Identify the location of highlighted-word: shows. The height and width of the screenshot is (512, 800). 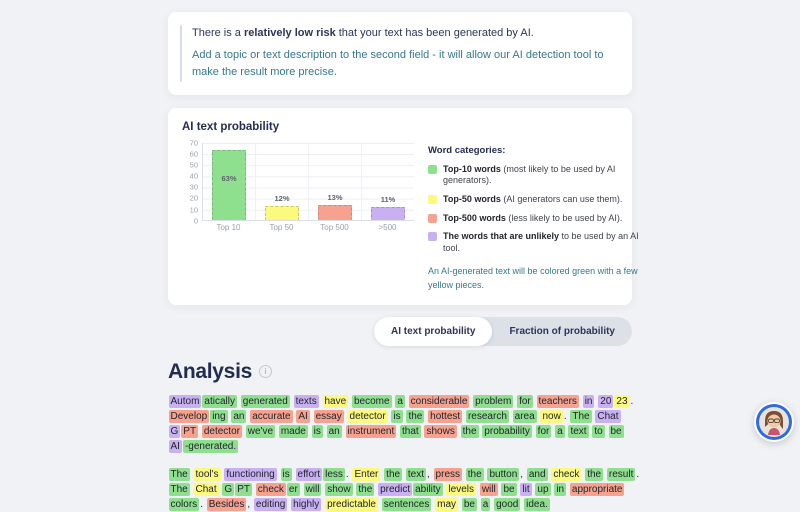
(440, 431).